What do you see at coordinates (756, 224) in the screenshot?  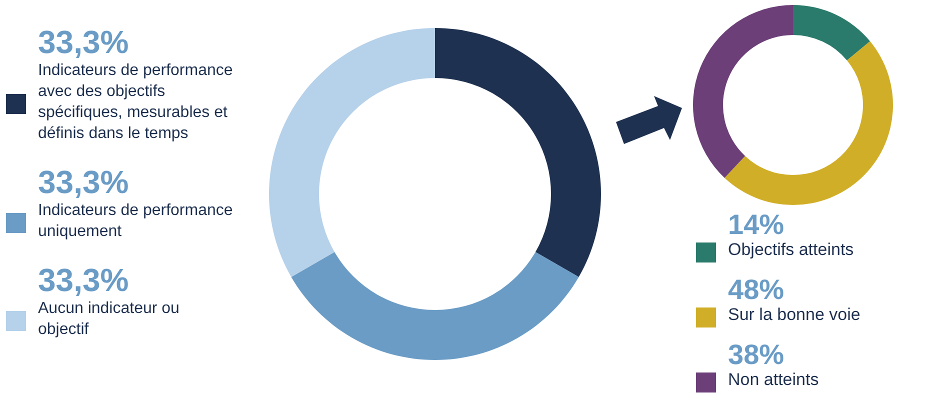 I see `data-label: 14%` at bounding box center [756, 224].